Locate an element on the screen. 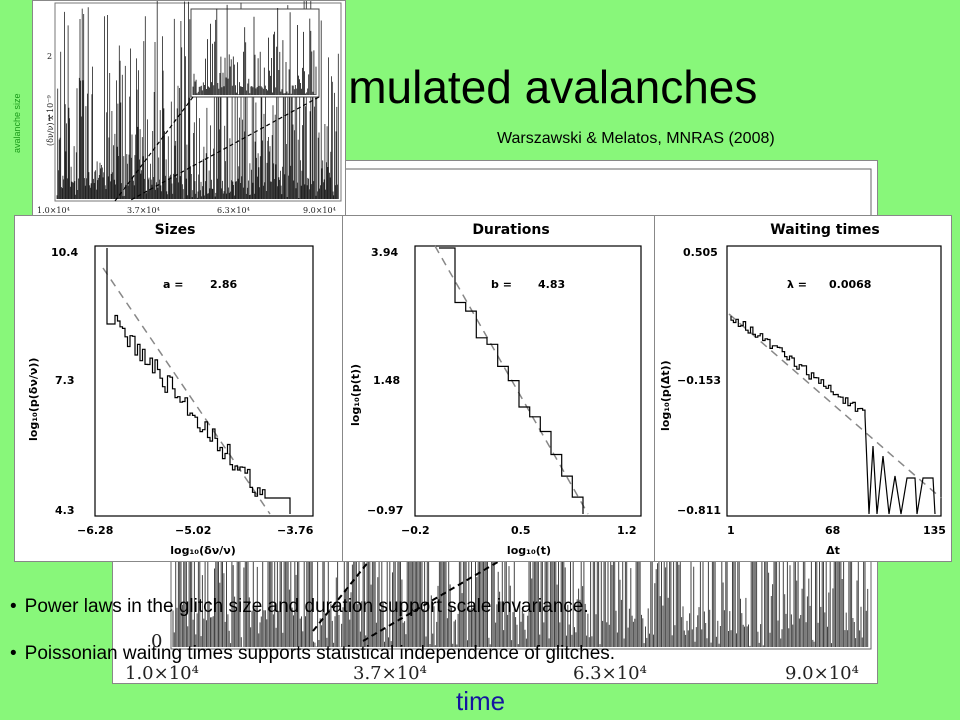 This screenshot has width=960, height=720. durations-x-tick-1: 0.5 is located at coordinates (521, 530).